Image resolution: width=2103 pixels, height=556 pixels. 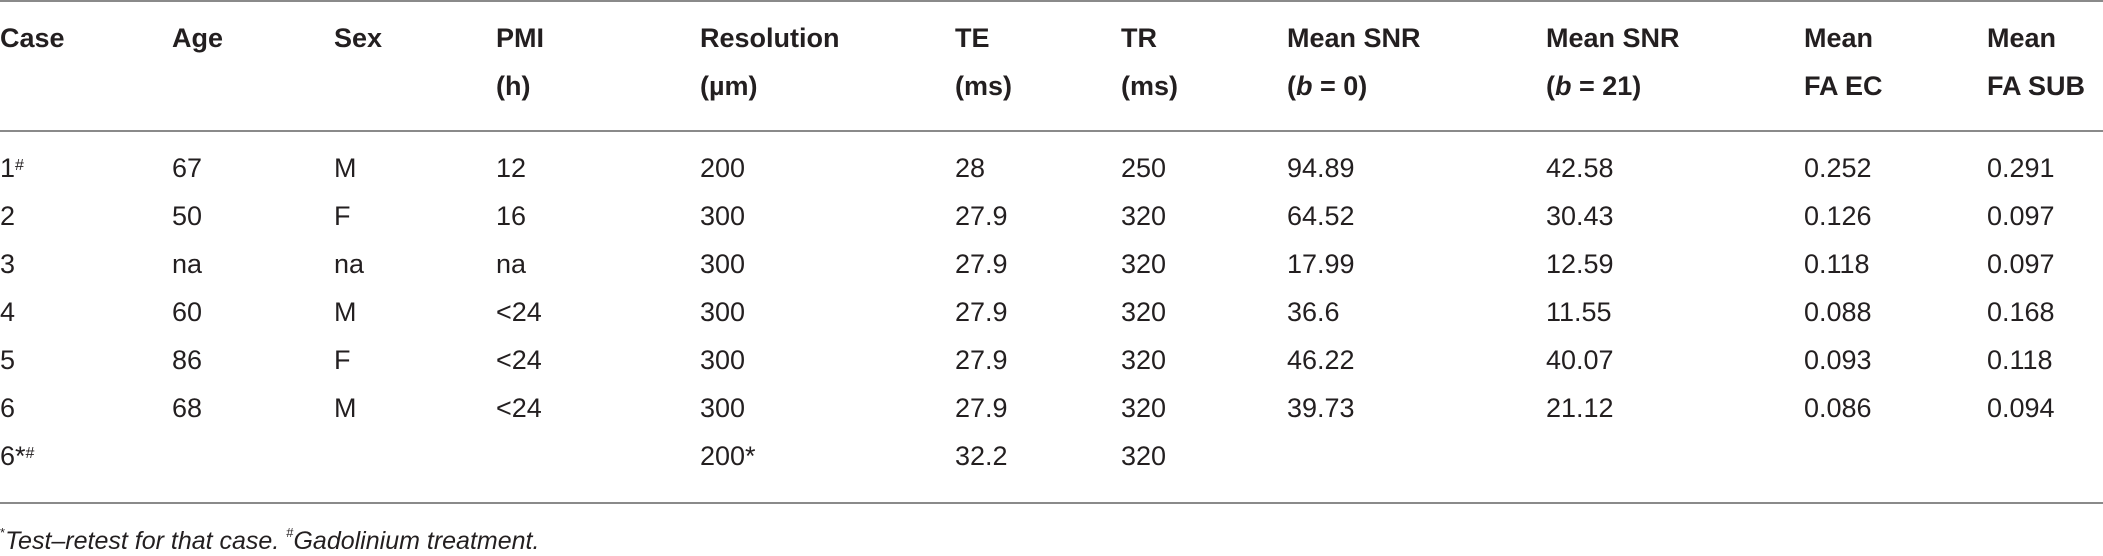 I want to click on header-cell: TE, so click(x=972, y=38).